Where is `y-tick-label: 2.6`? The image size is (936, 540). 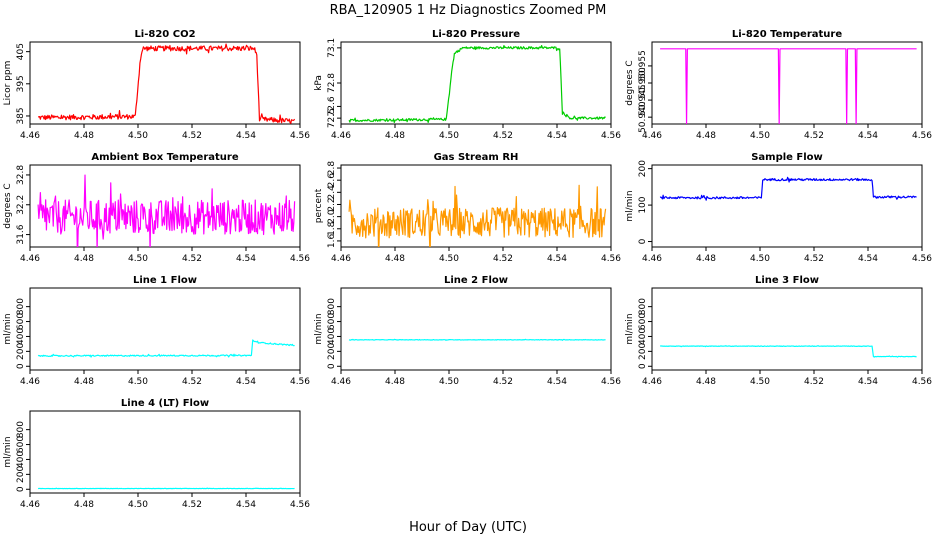
y-tick-label: 2.6 is located at coordinates (332, 180).